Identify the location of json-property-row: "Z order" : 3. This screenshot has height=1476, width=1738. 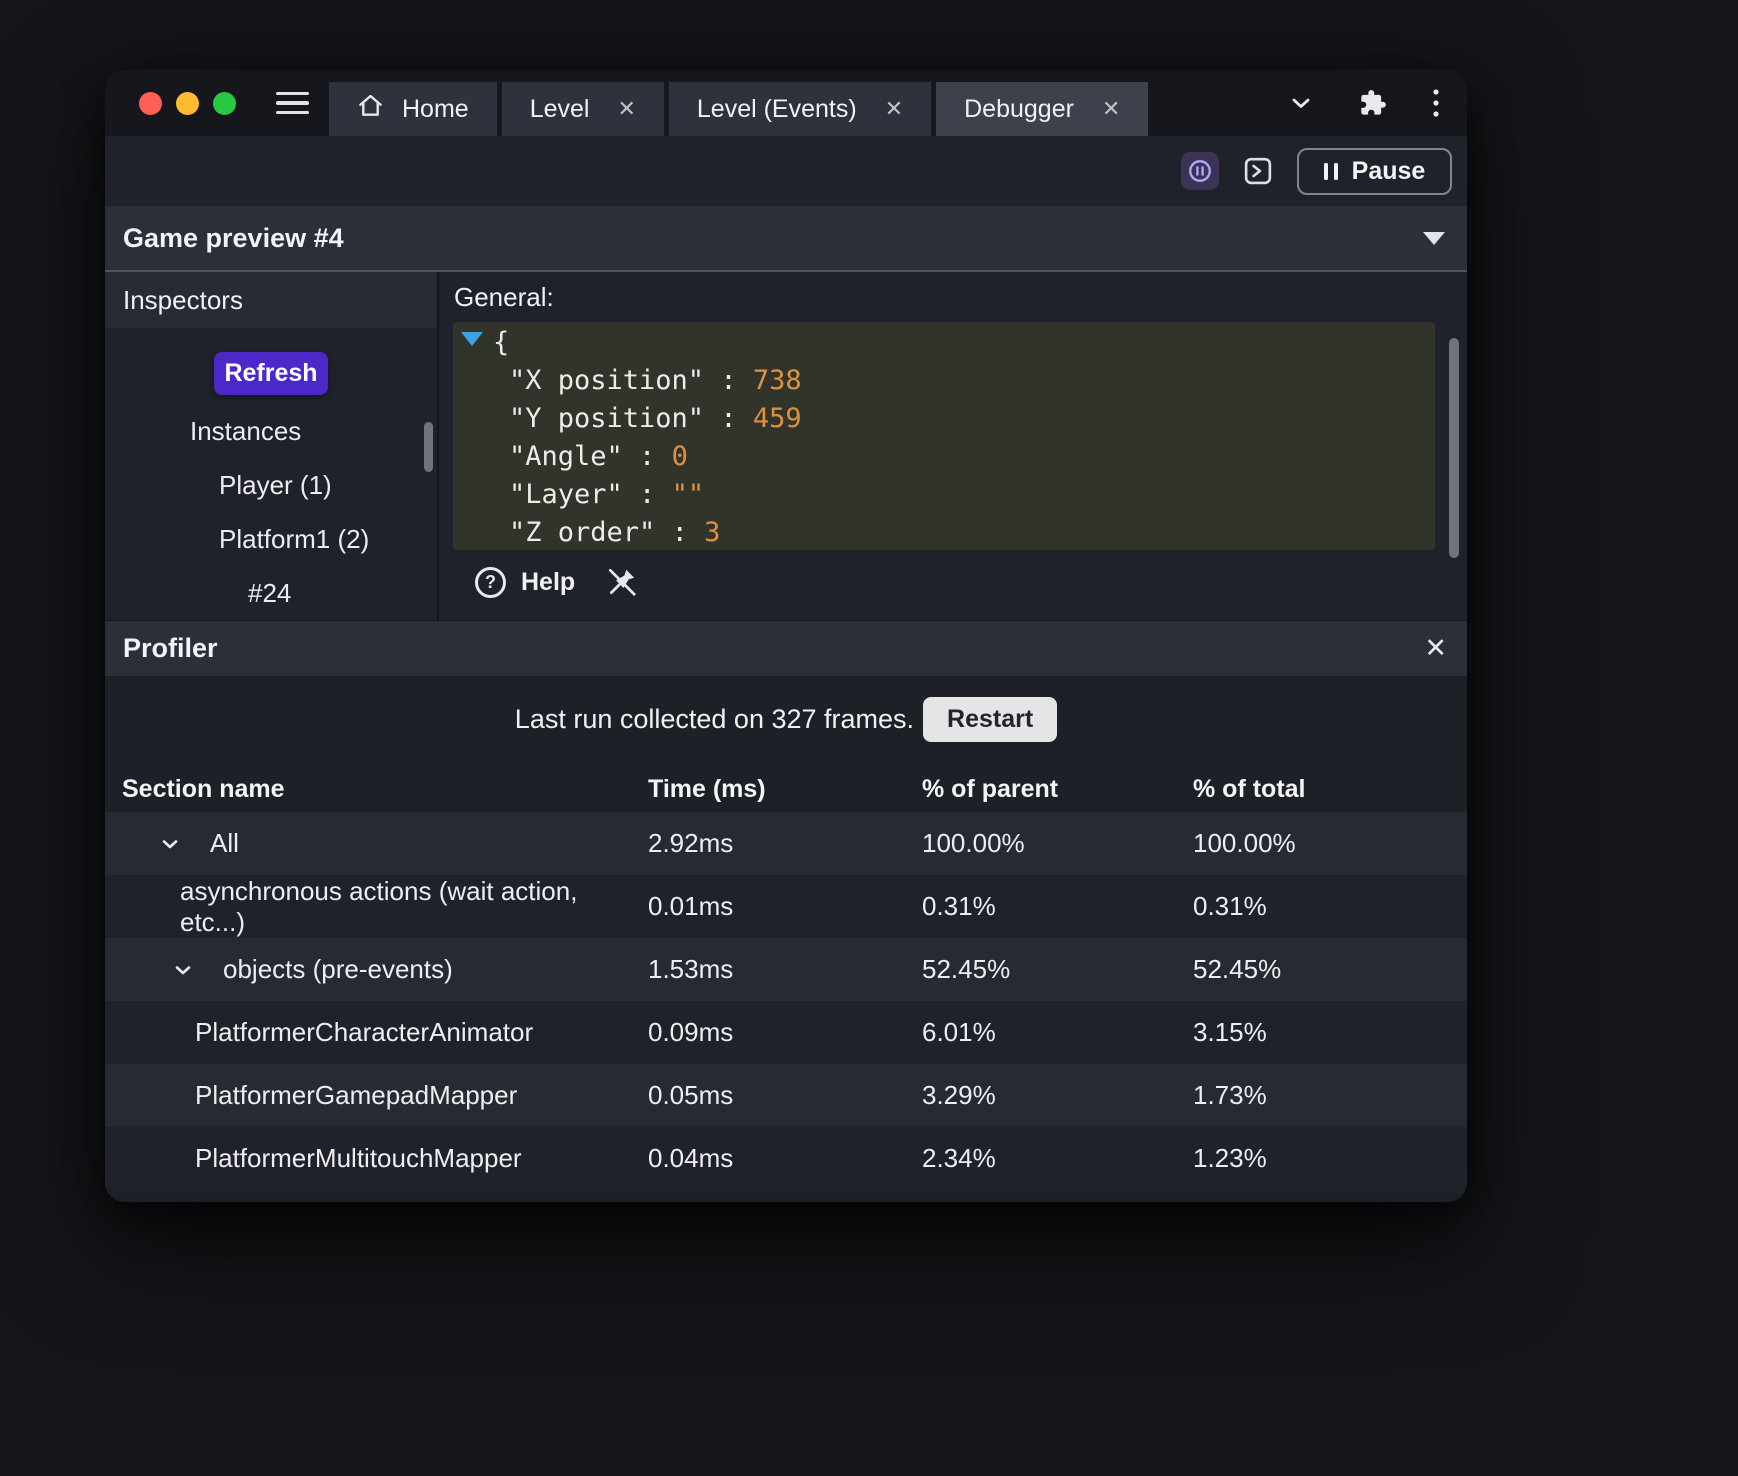
(944, 533).